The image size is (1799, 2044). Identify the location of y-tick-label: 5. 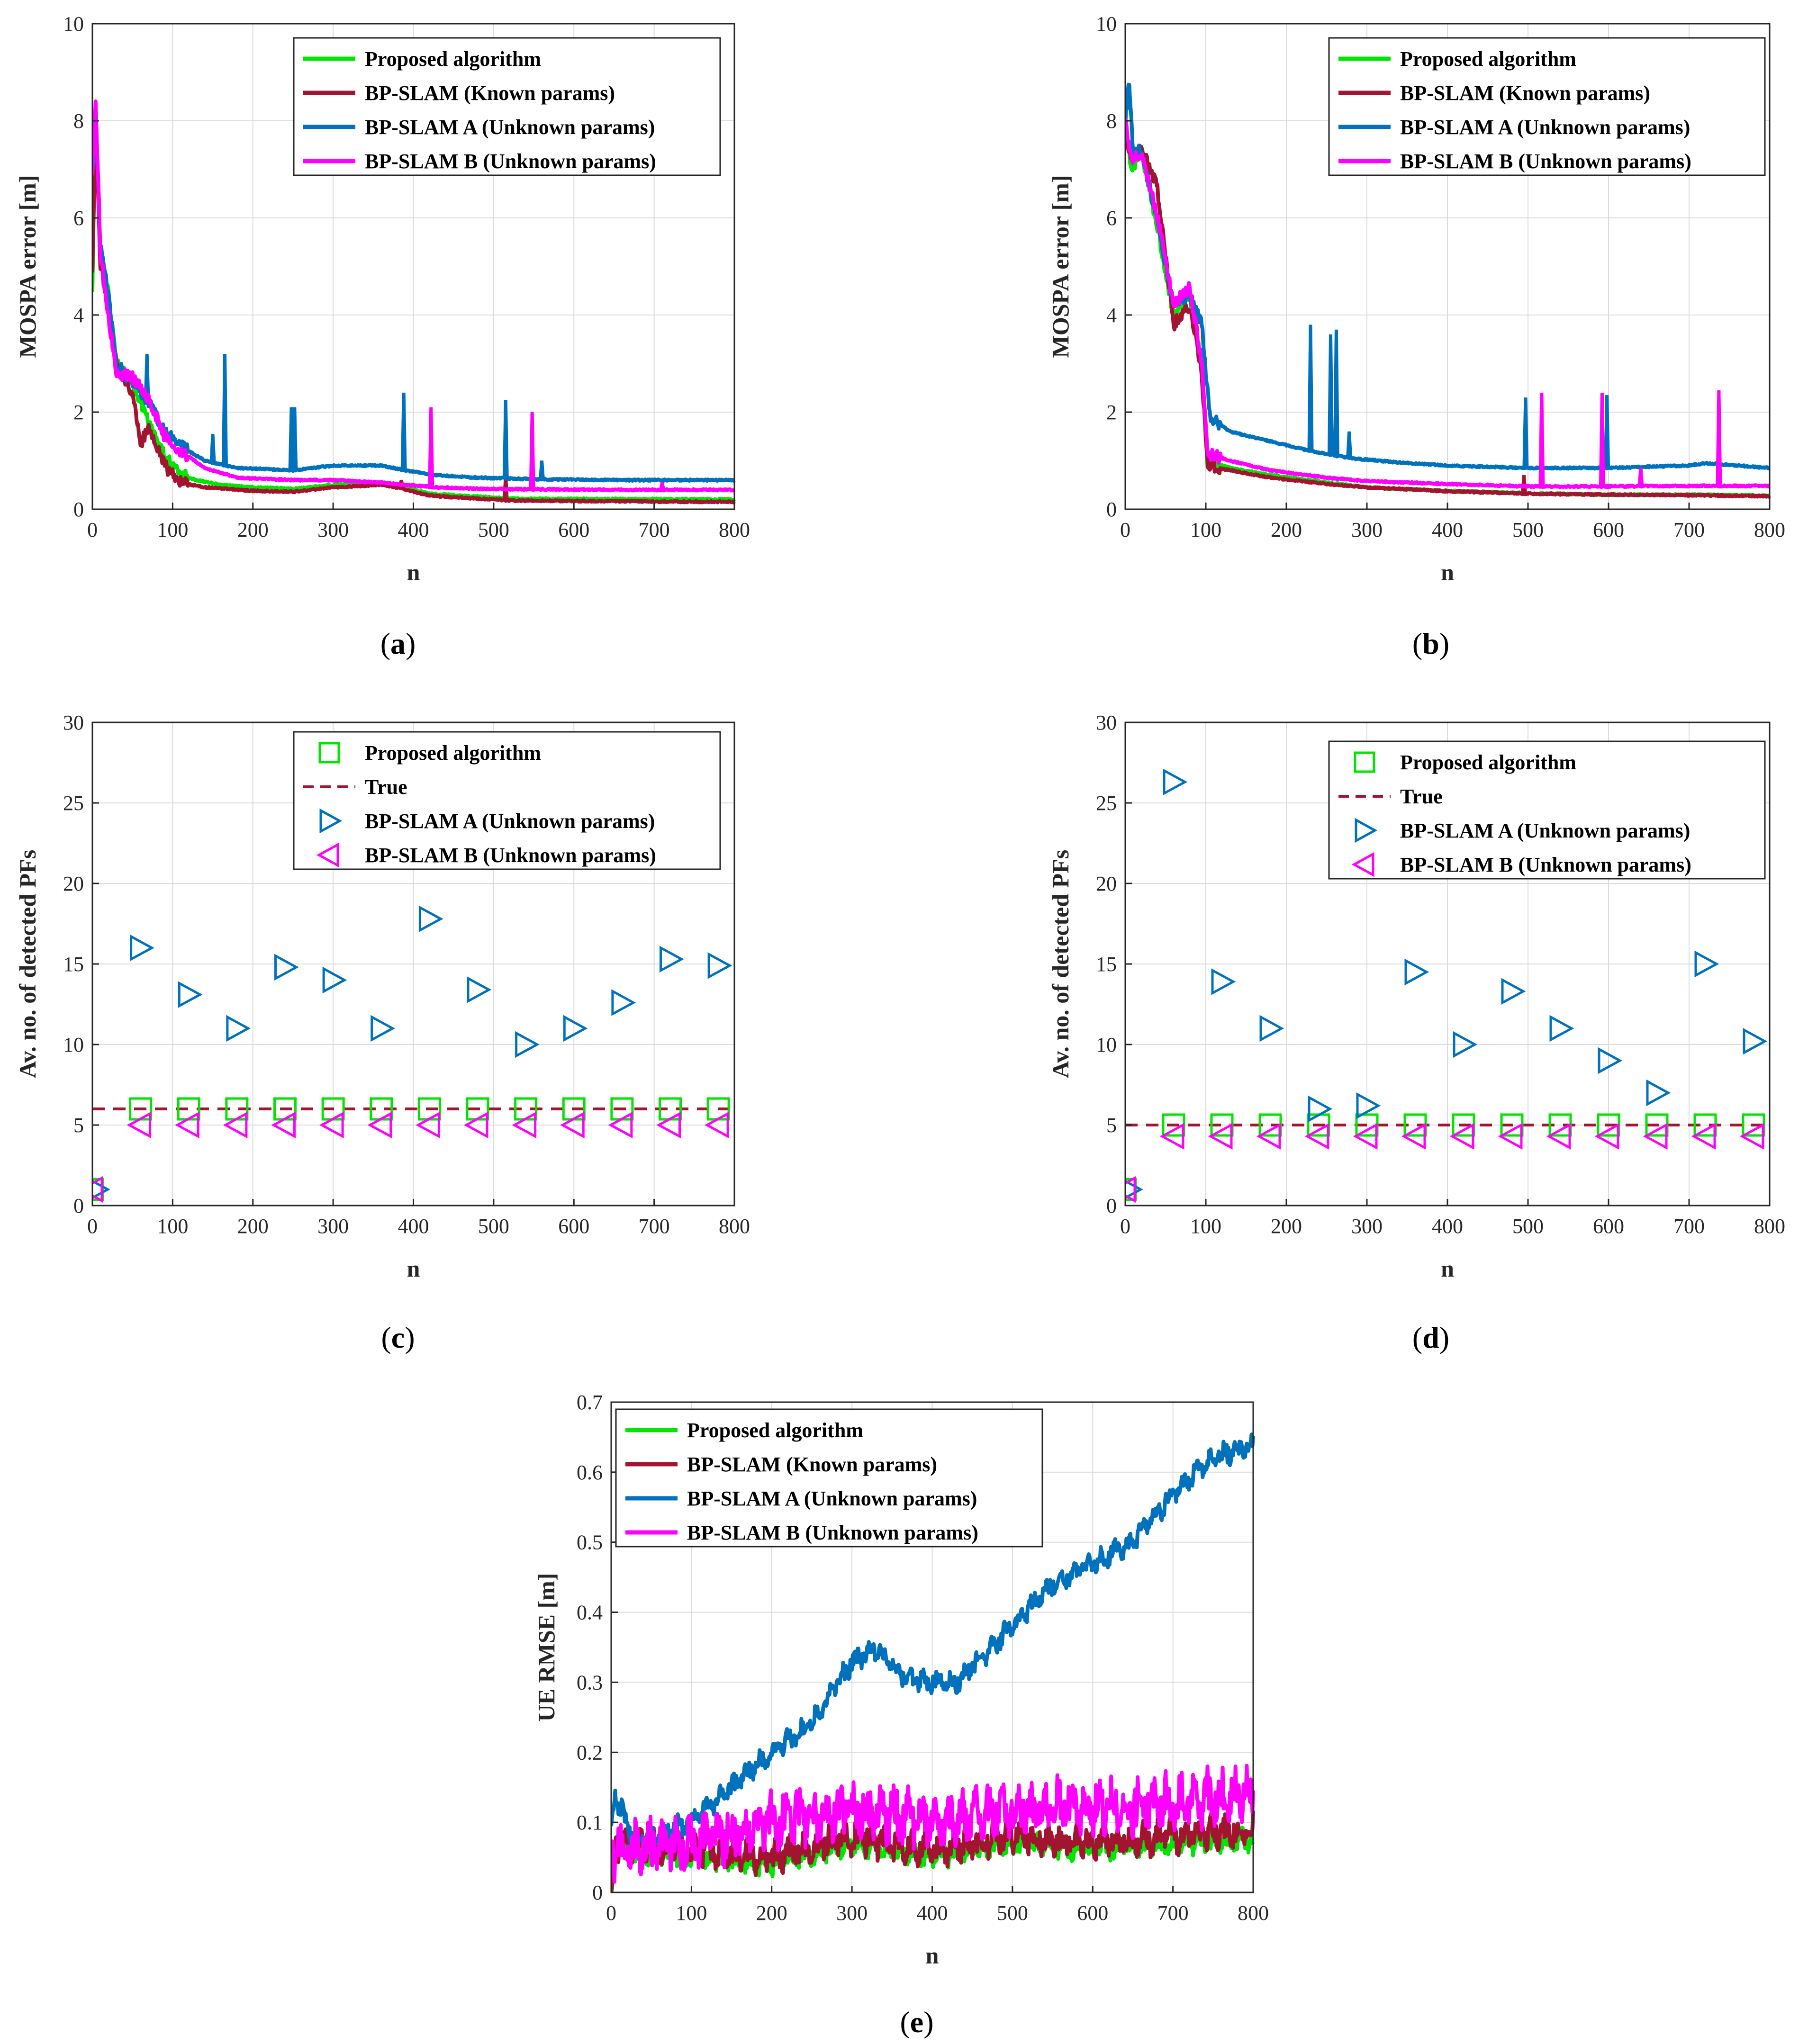
(1111, 1125).